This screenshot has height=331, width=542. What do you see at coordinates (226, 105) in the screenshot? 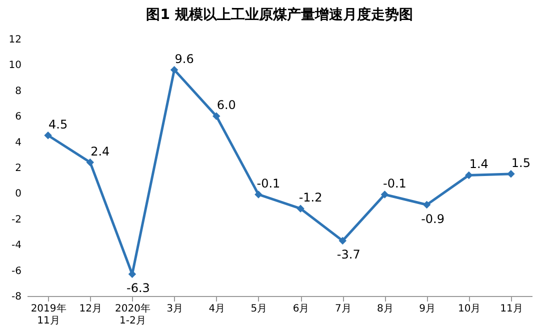
I see `data-label: 6.0` at bounding box center [226, 105].